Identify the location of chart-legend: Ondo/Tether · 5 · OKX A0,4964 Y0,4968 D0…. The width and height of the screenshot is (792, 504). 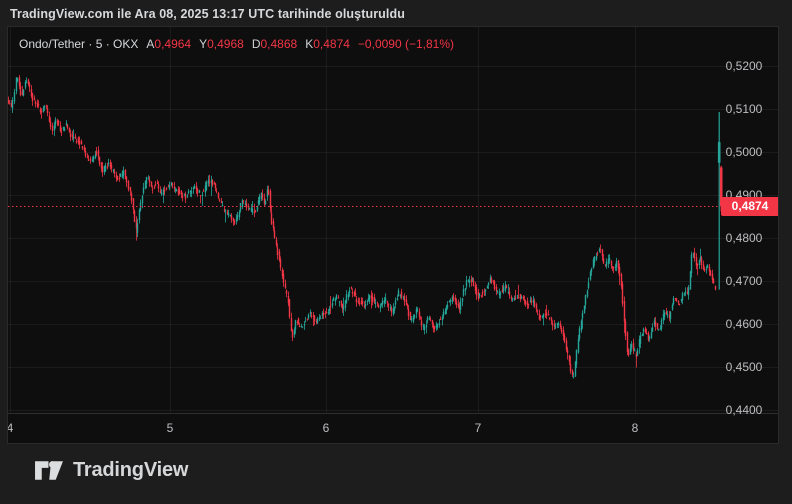
(236, 44).